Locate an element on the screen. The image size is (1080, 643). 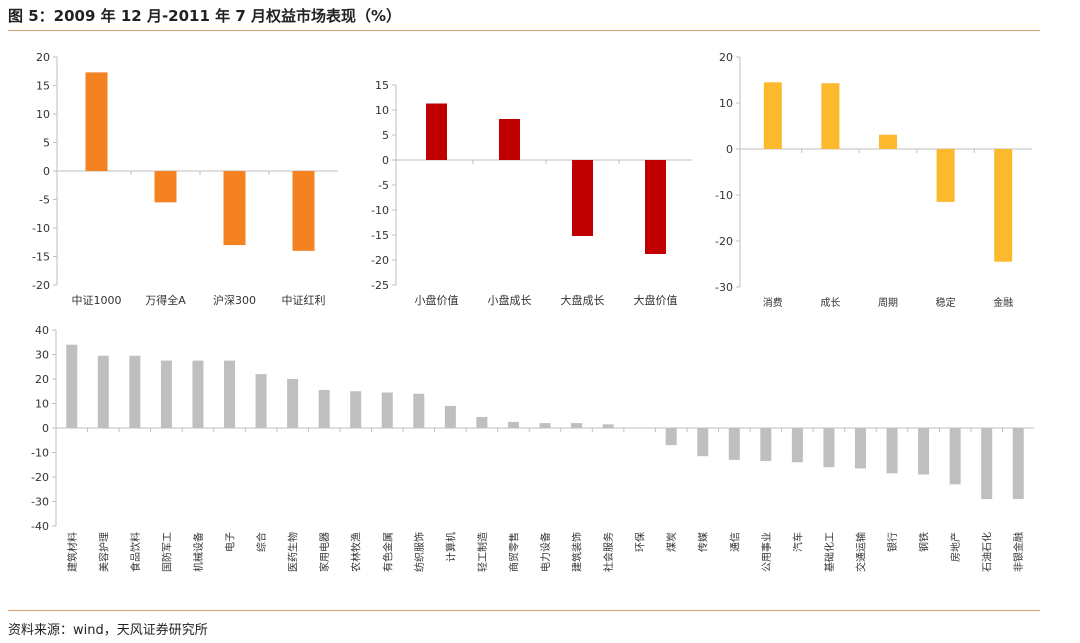
sector-style-y-tick-label: 10 is located at coordinates (726, 103).